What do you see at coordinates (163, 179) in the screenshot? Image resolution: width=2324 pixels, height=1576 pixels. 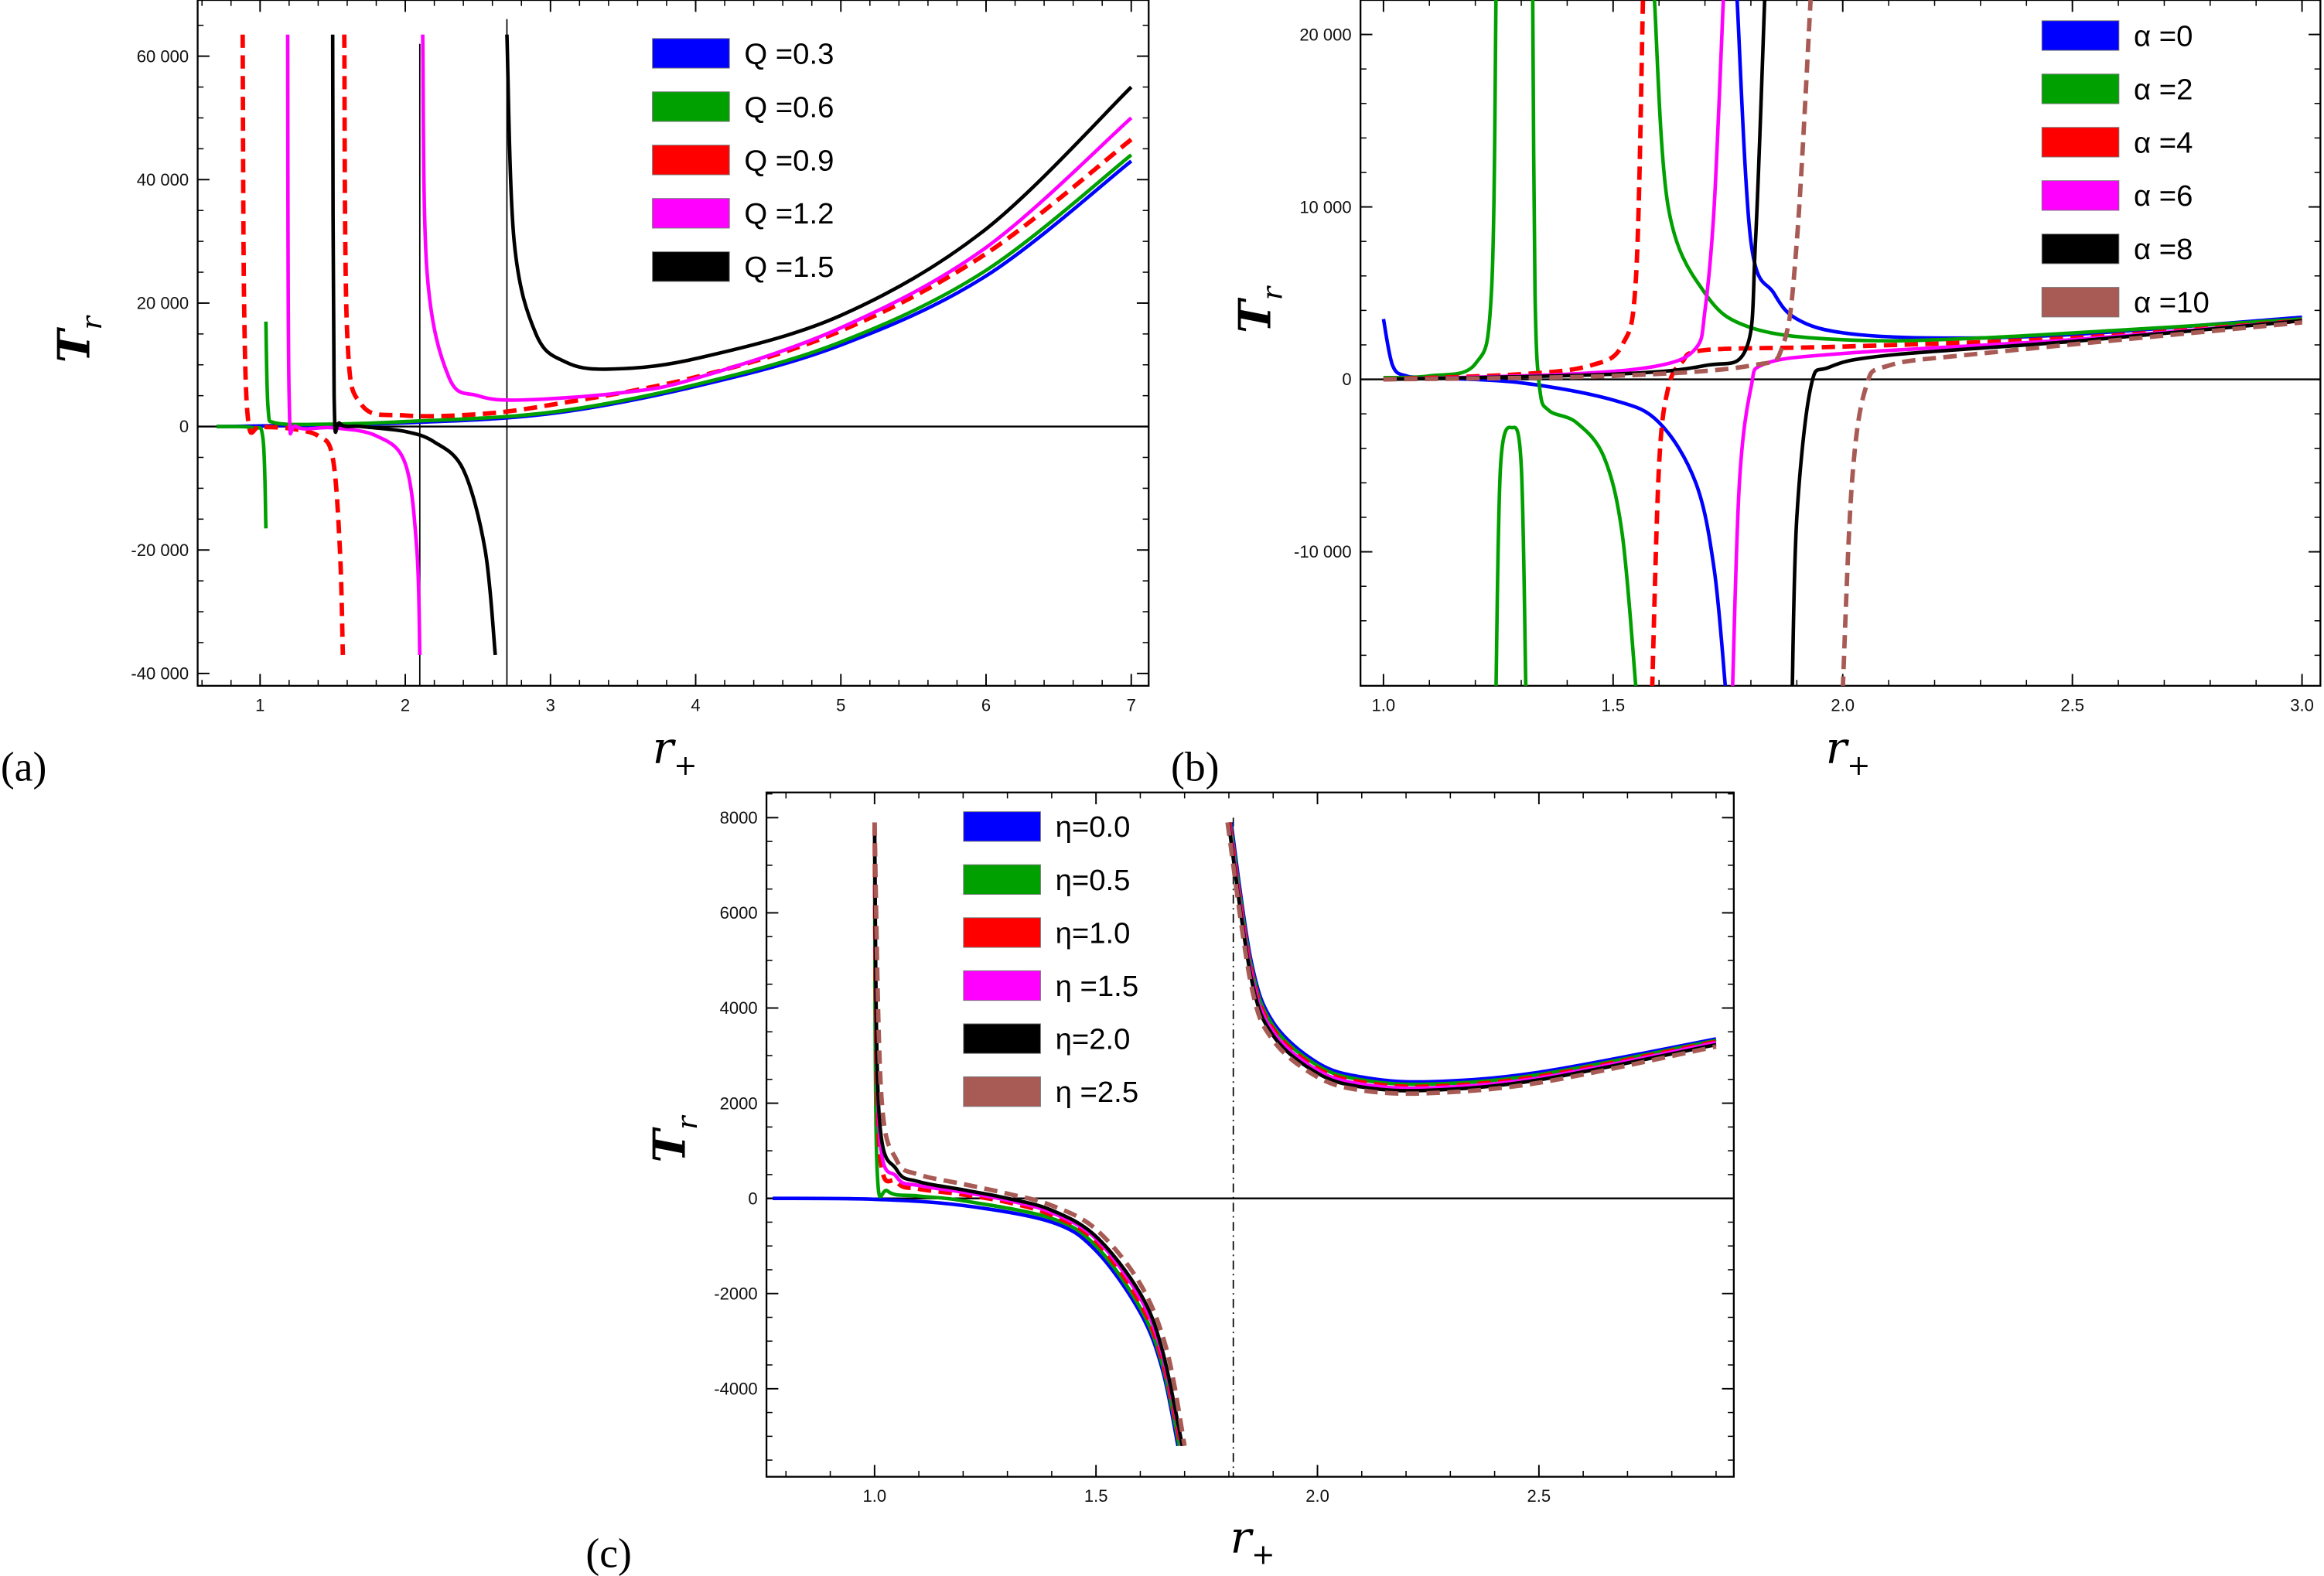 I see `y-tick-label: 40 000` at bounding box center [163, 179].